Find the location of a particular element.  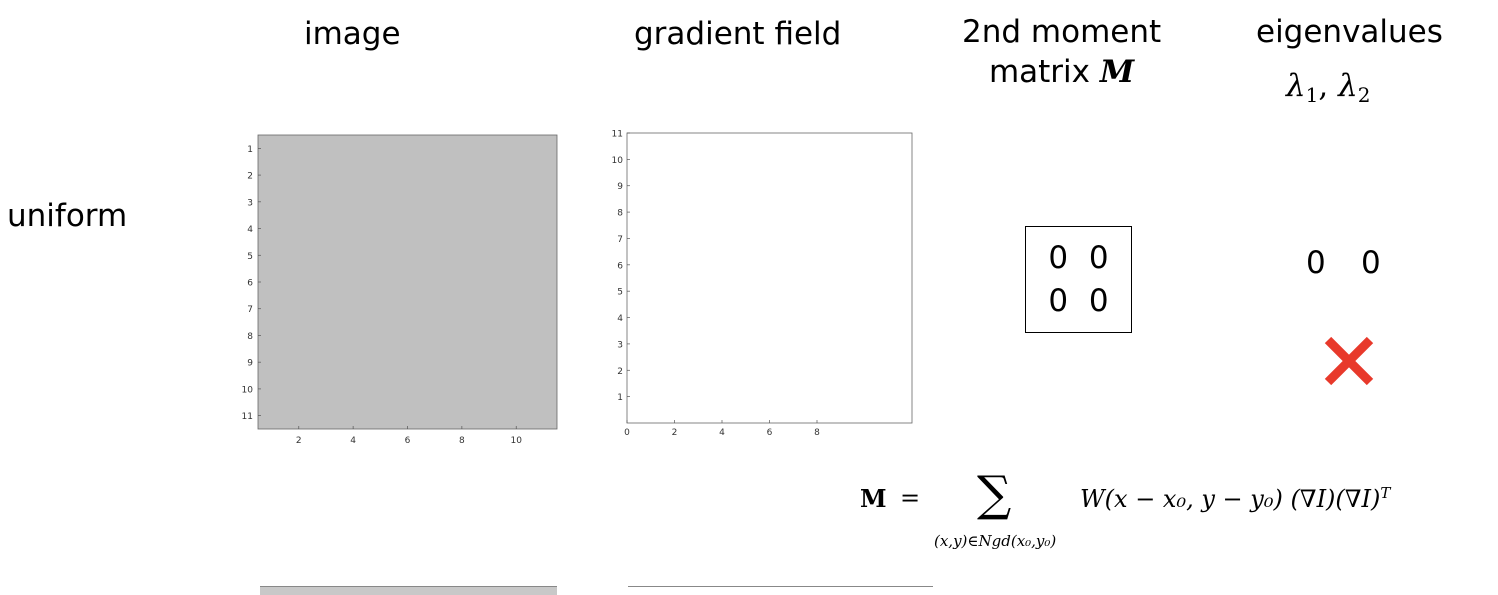

lambda-1-symbol: λ is located at coordinates (1296, 86).